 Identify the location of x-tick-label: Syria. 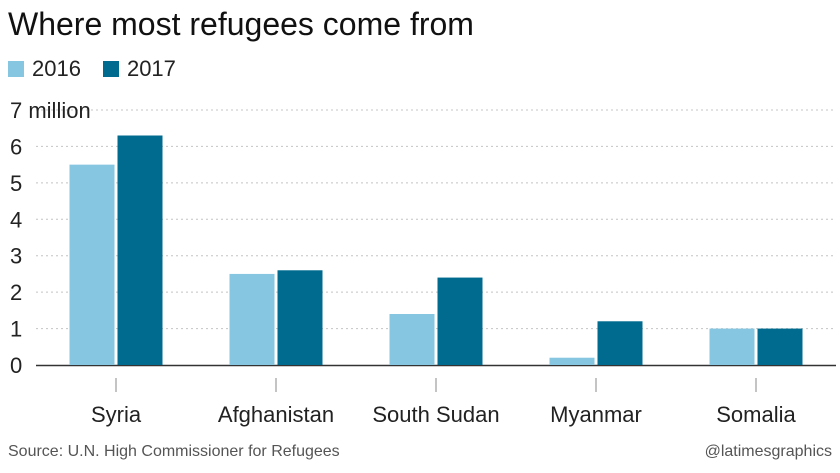
(116, 414).